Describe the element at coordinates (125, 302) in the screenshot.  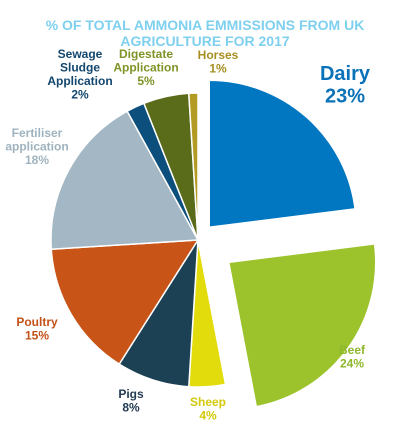
I see `pie-slice-poultry` at that location.